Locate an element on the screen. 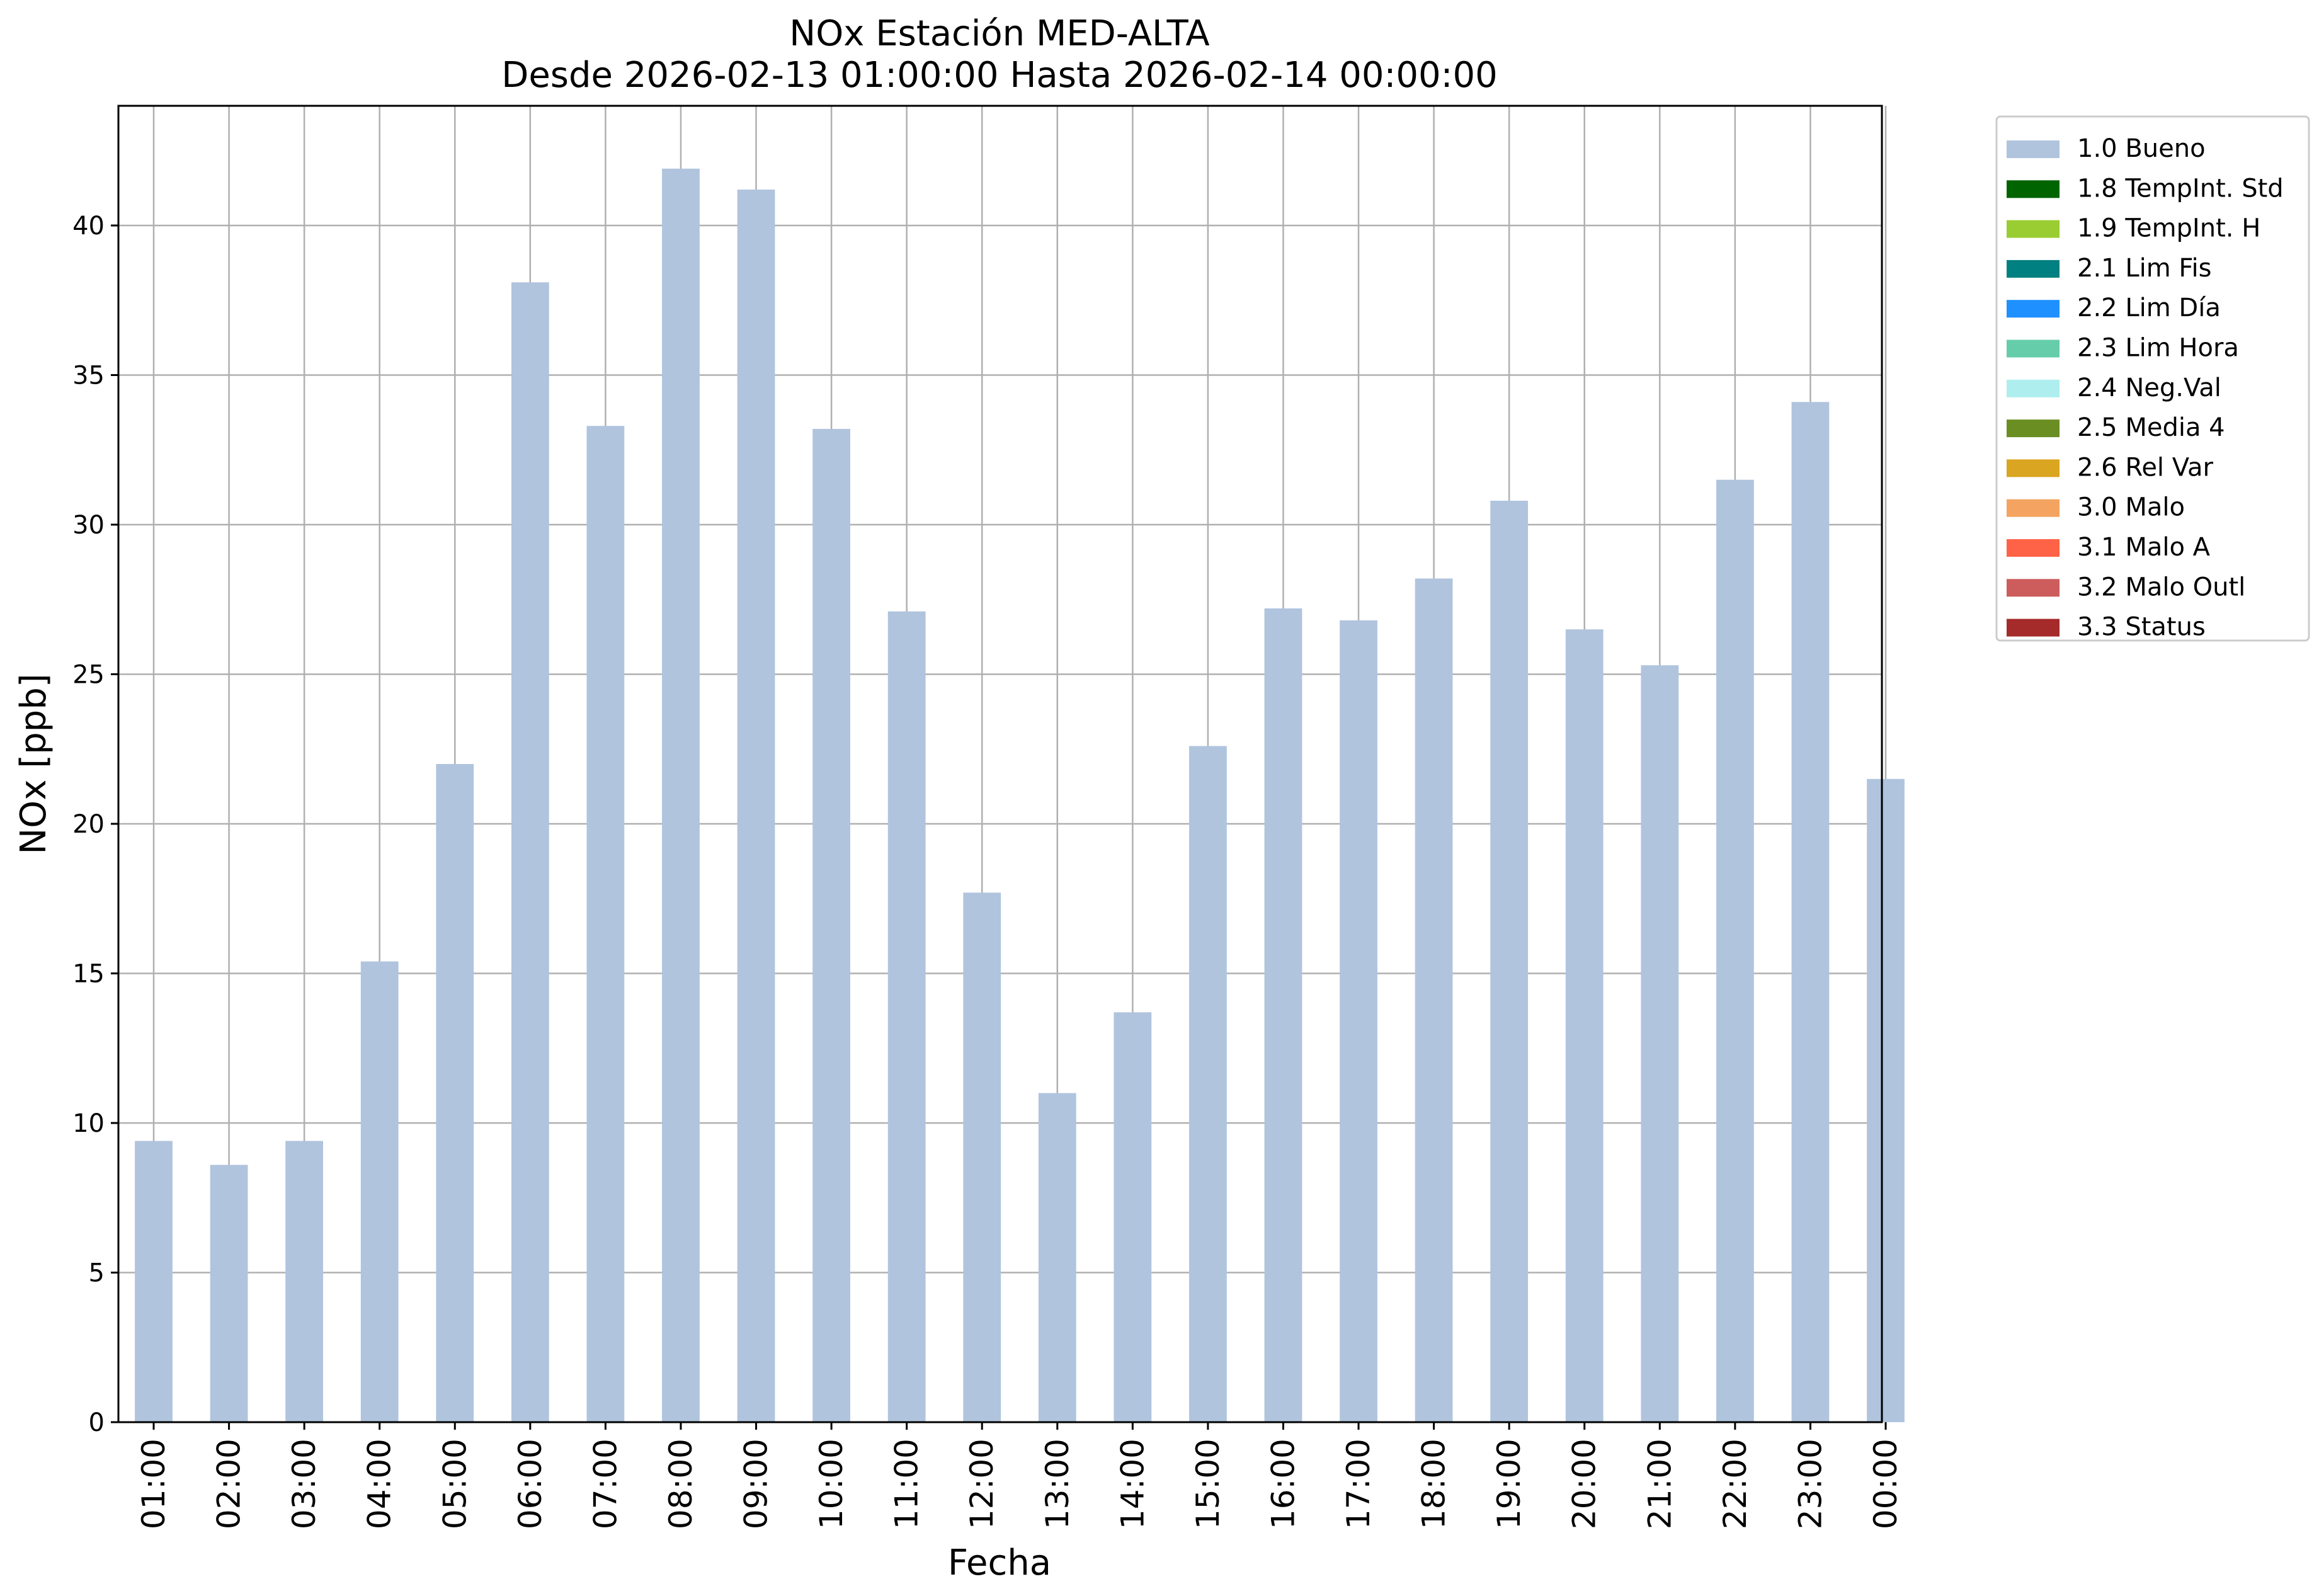  legend-label: 2.2 Lim Día is located at coordinates (2149, 308).